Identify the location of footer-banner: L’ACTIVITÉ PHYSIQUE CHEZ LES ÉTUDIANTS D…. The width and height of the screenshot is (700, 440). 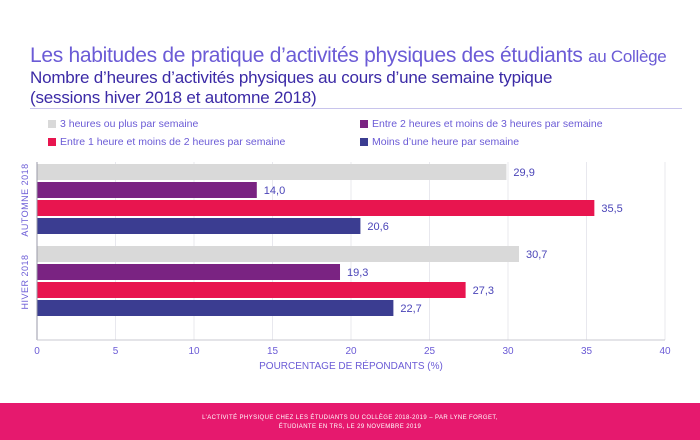
(350, 421).